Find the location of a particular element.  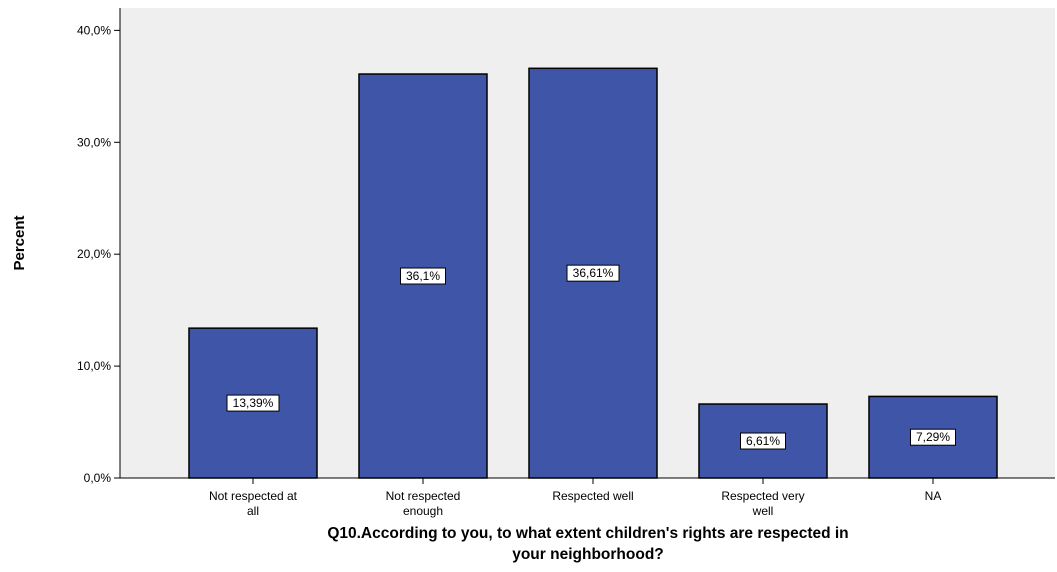

x-axis-title-line-2: your neighborhood? is located at coordinates (588, 554).